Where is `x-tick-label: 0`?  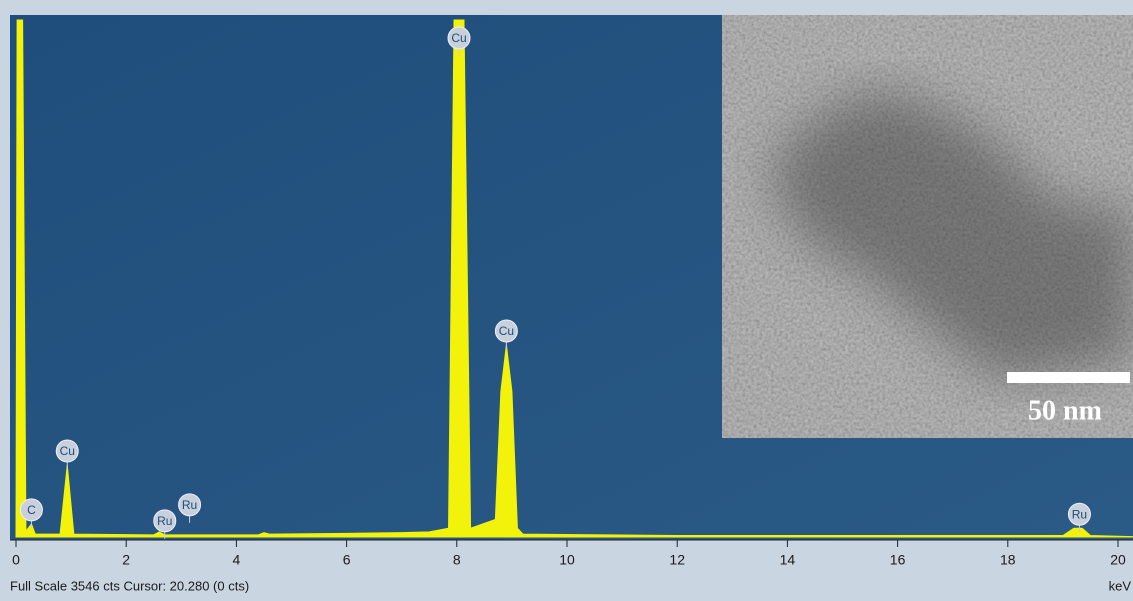 x-tick-label: 0 is located at coordinates (16, 560).